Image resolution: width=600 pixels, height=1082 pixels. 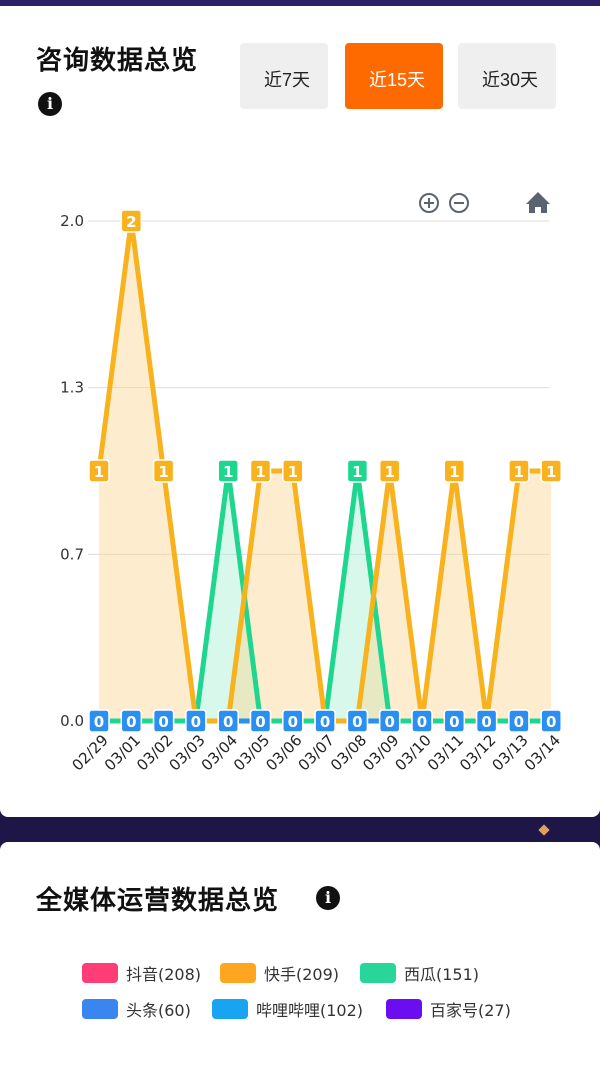 What do you see at coordinates (459, 203) in the screenshot?
I see `zoom-out-icon` at bounding box center [459, 203].